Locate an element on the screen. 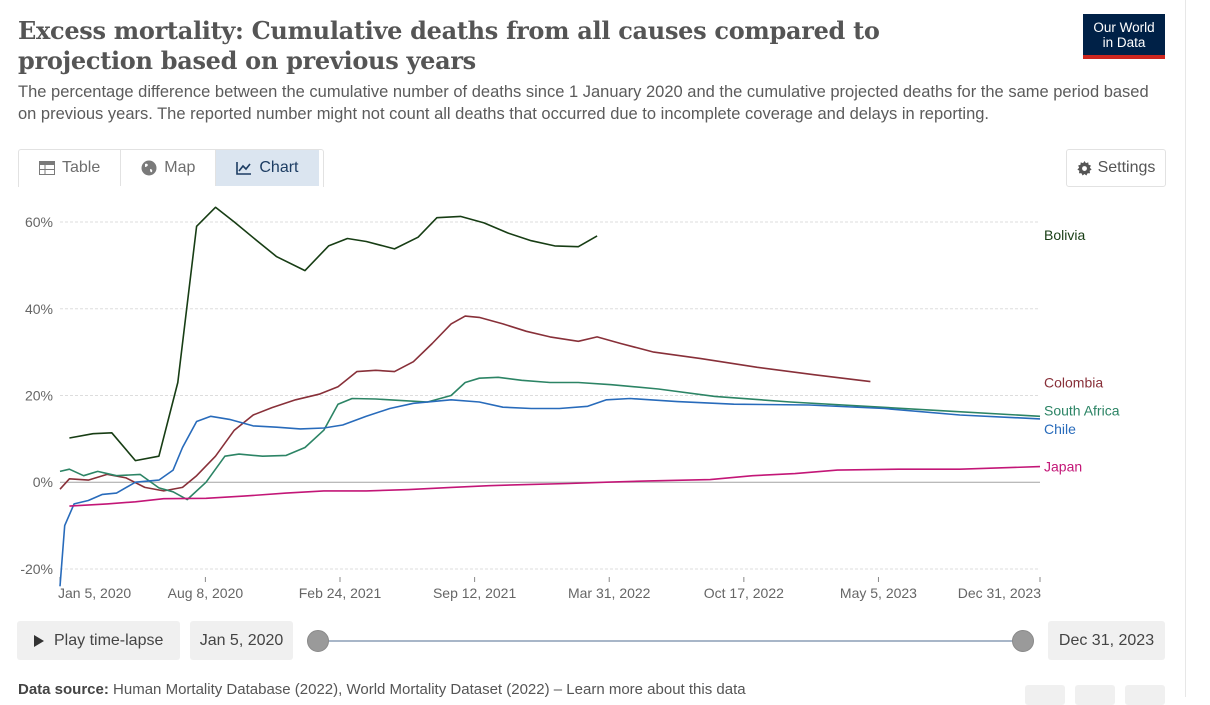 The image size is (1210, 705). tab-chart: Chart is located at coordinates (267, 168).